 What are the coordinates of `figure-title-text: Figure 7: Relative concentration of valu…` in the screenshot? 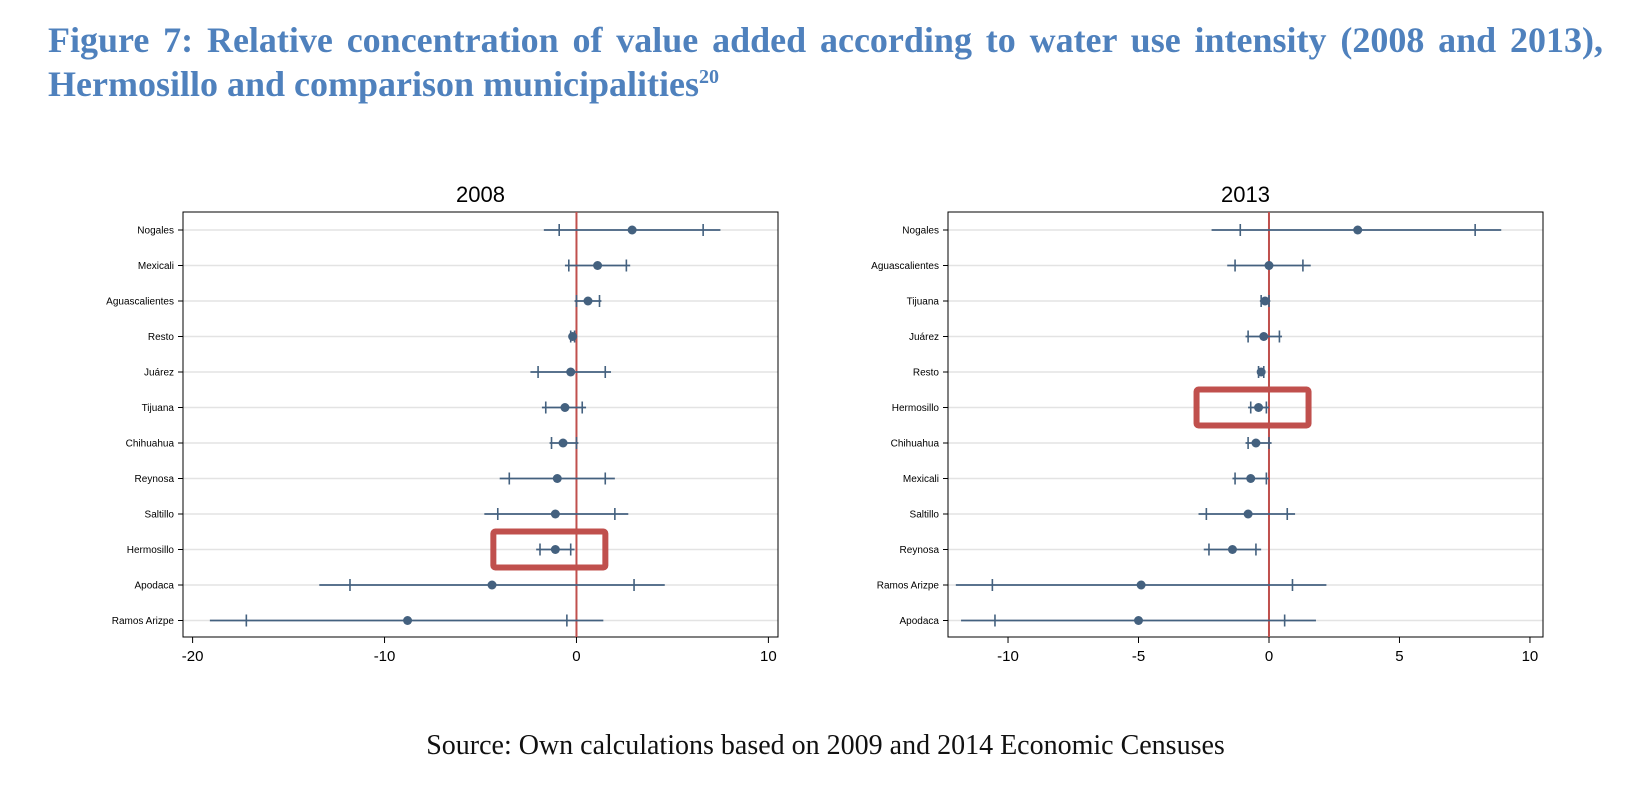 It's located at (825, 62).